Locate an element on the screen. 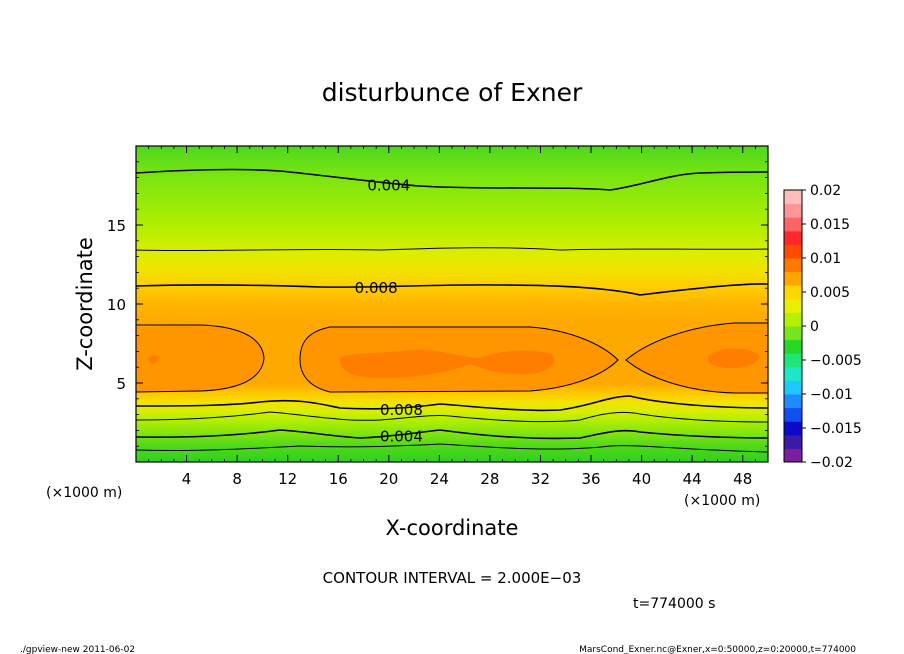  y-tick-label: 15 is located at coordinates (116, 226).